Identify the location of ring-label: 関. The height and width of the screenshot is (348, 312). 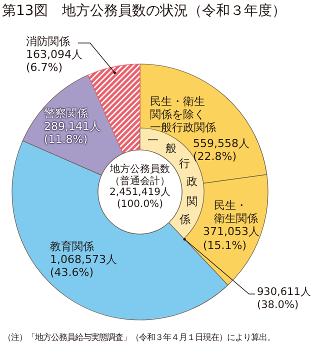
(192, 201).